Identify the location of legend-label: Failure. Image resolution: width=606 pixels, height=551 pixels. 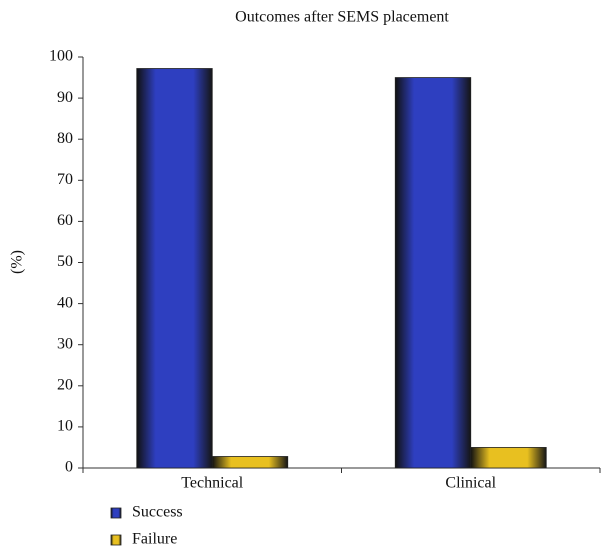
(154, 539).